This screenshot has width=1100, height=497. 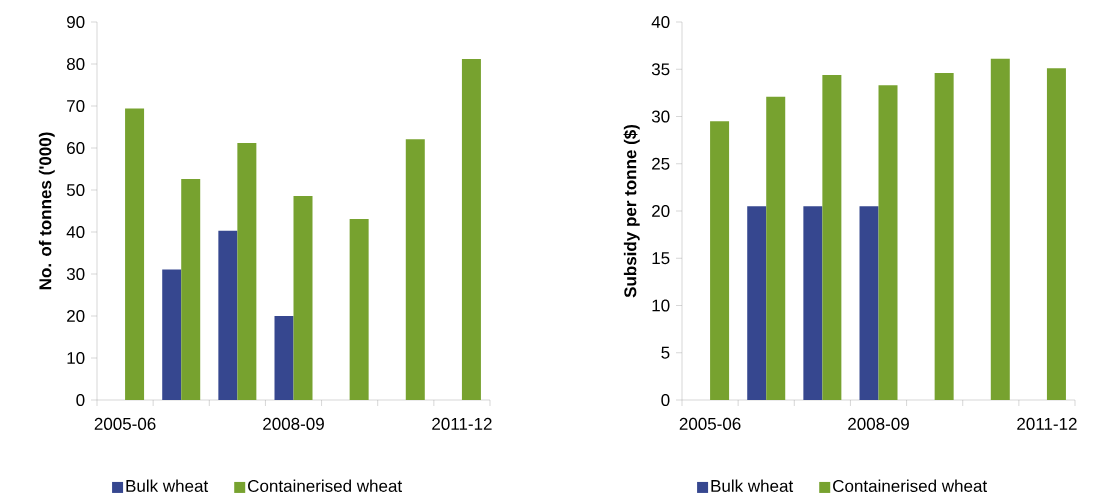 What do you see at coordinates (75, 190) in the screenshot?
I see `y-tick-label: 50` at bounding box center [75, 190].